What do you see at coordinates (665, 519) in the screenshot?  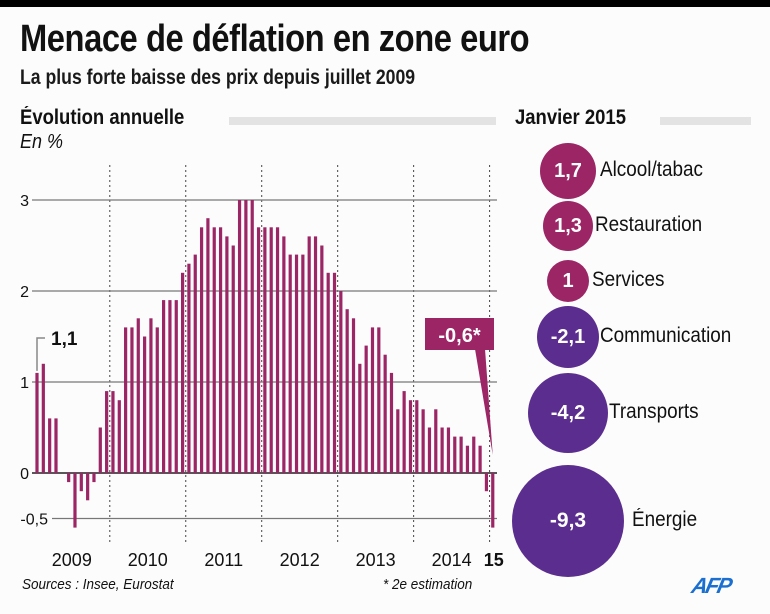 I see `bubble-label: Énergie` at bounding box center [665, 519].